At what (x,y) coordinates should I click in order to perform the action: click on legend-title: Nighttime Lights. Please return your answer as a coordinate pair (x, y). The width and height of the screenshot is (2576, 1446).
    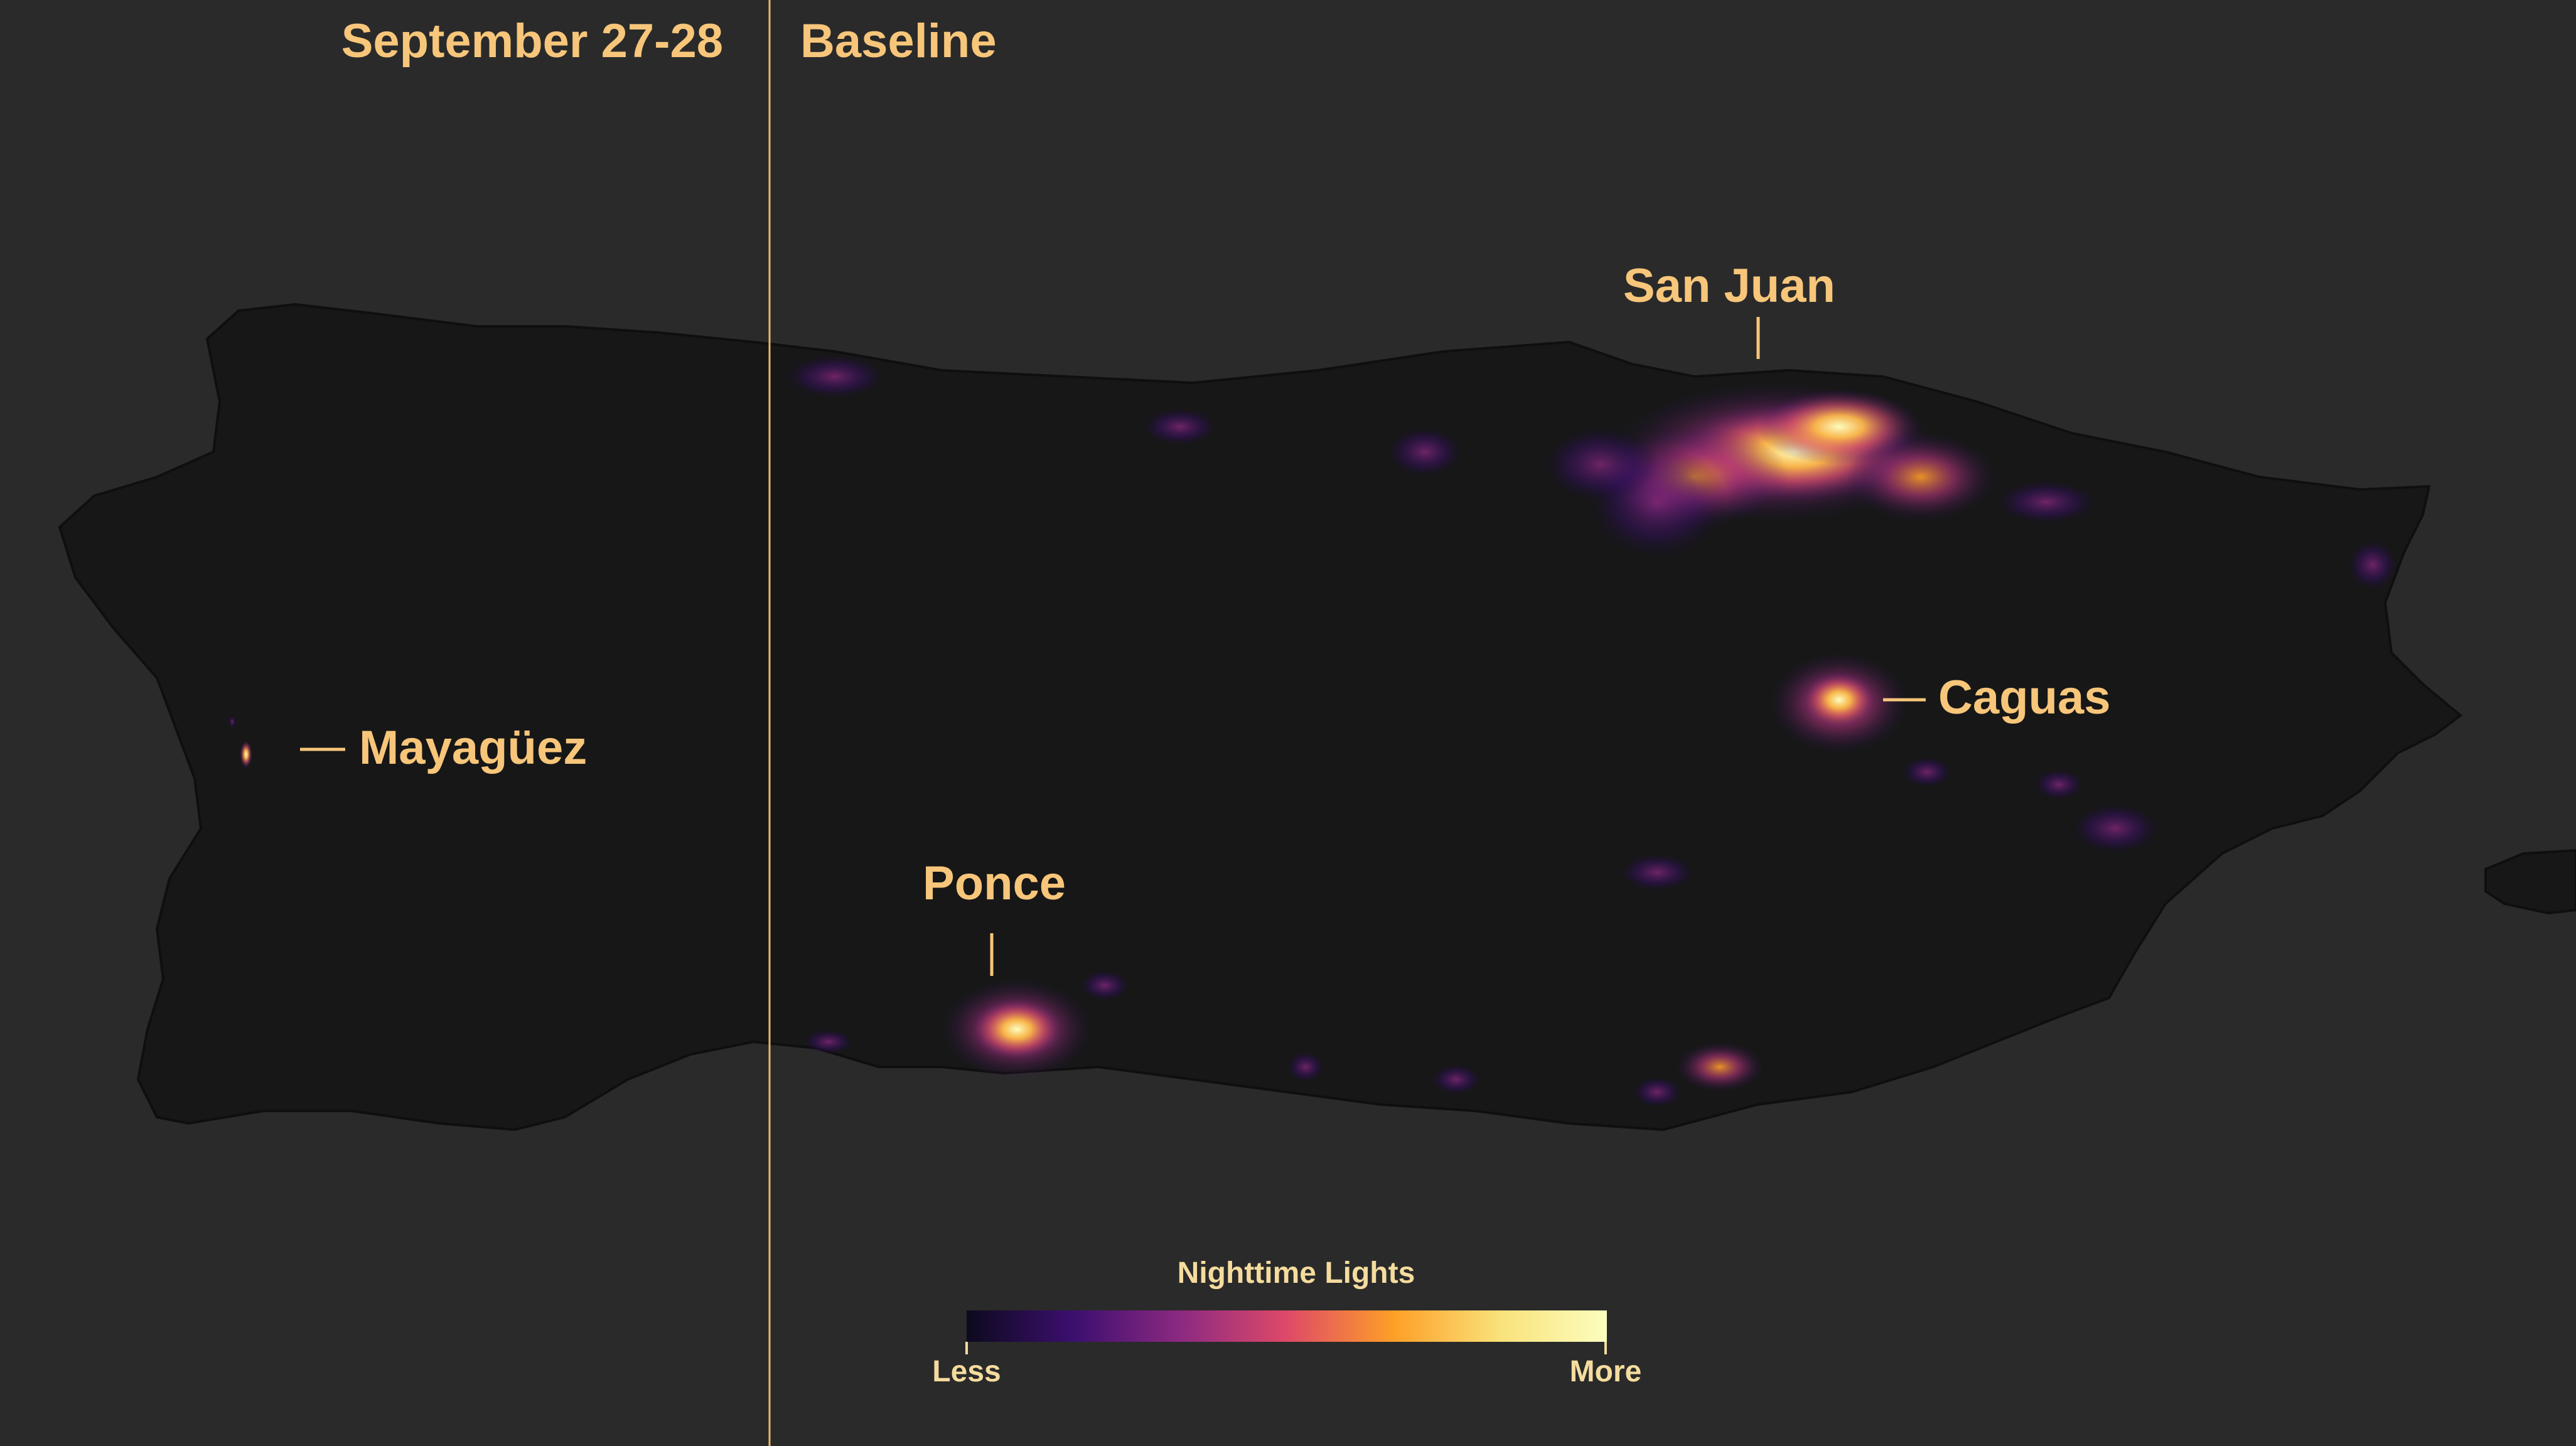
    Looking at the image, I should click on (1296, 1273).